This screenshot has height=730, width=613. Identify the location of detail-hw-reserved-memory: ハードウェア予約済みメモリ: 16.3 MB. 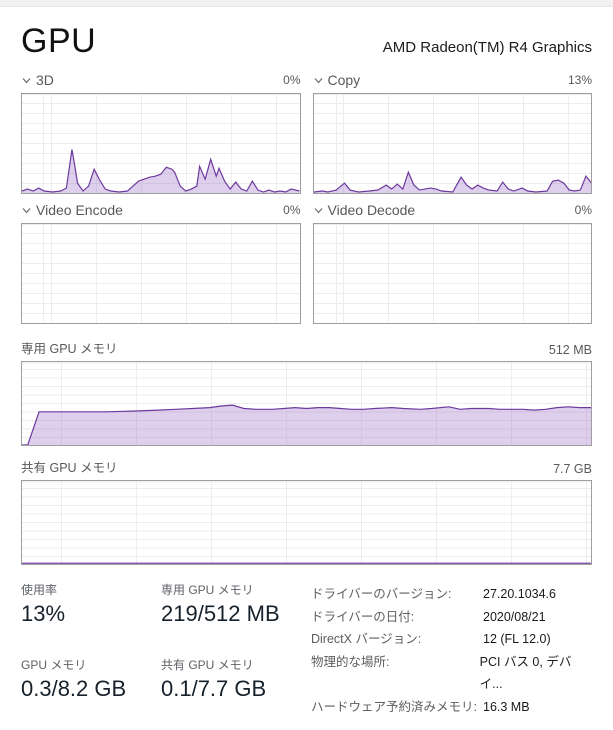
(451, 707).